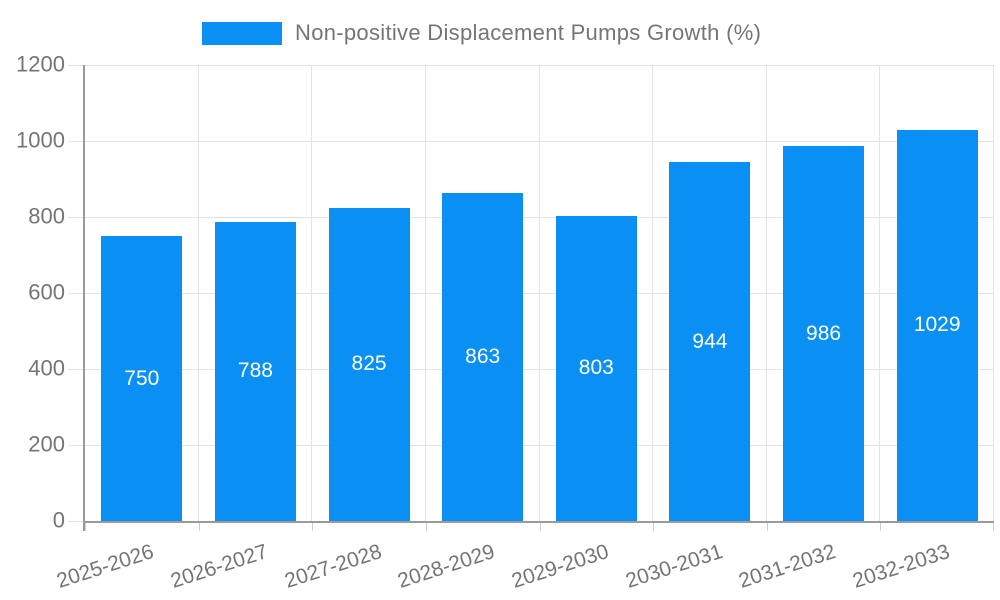  Describe the element at coordinates (40, 140) in the screenshot. I see `y-axis-tick-label: 1000` at that location.